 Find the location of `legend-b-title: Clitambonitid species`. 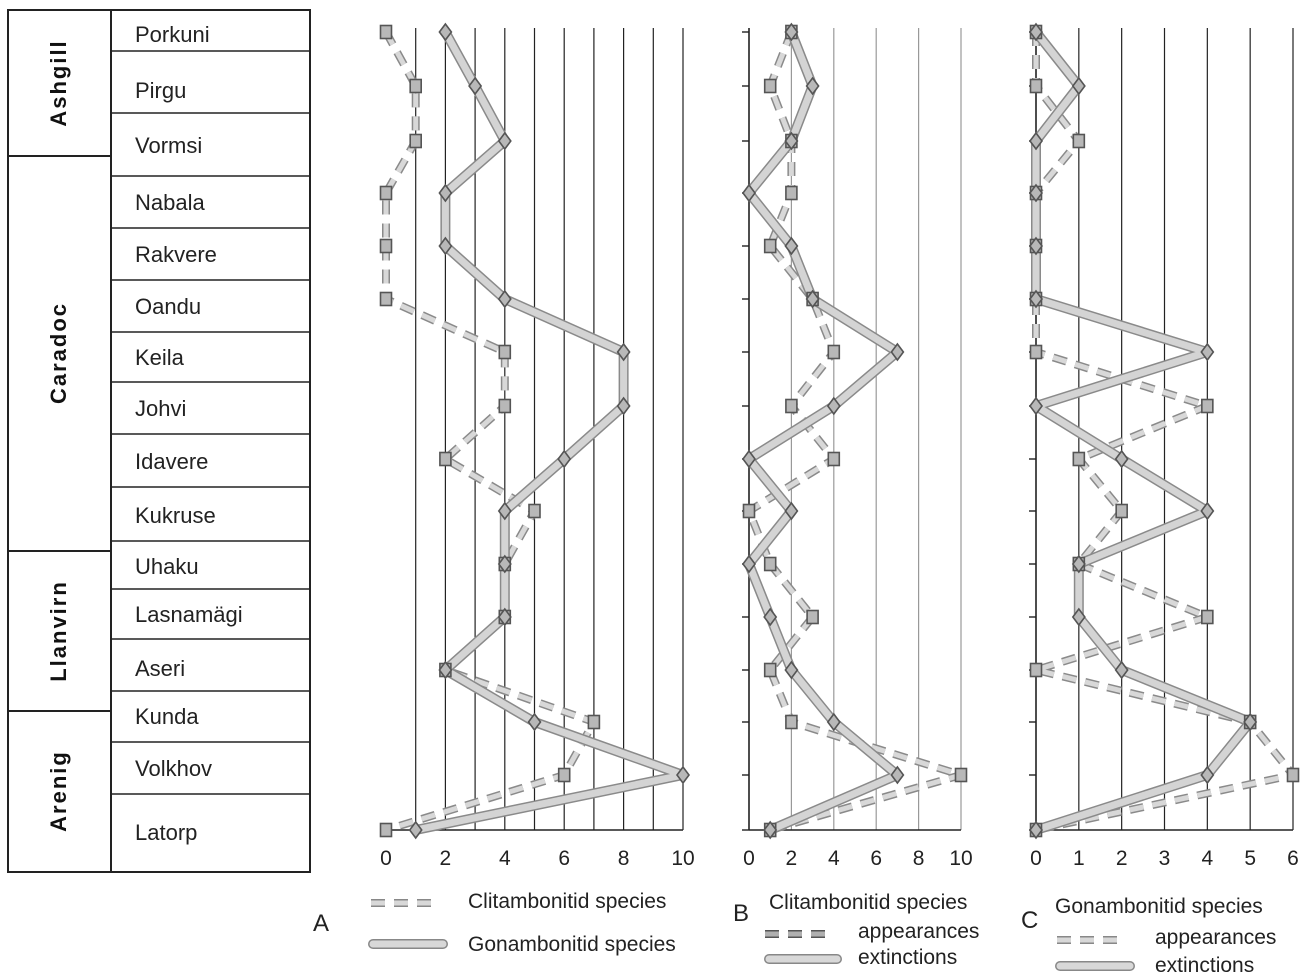

legend-b-title: Clitambonitid species is located at coordinates (868, 902).